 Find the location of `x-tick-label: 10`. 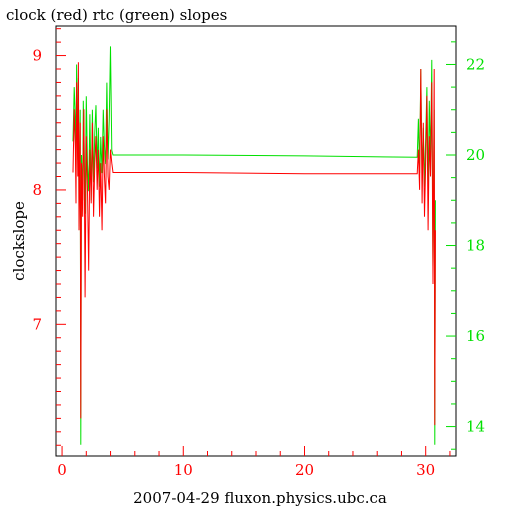

x-tick-label: 10 is located at coordinates (183, 470).